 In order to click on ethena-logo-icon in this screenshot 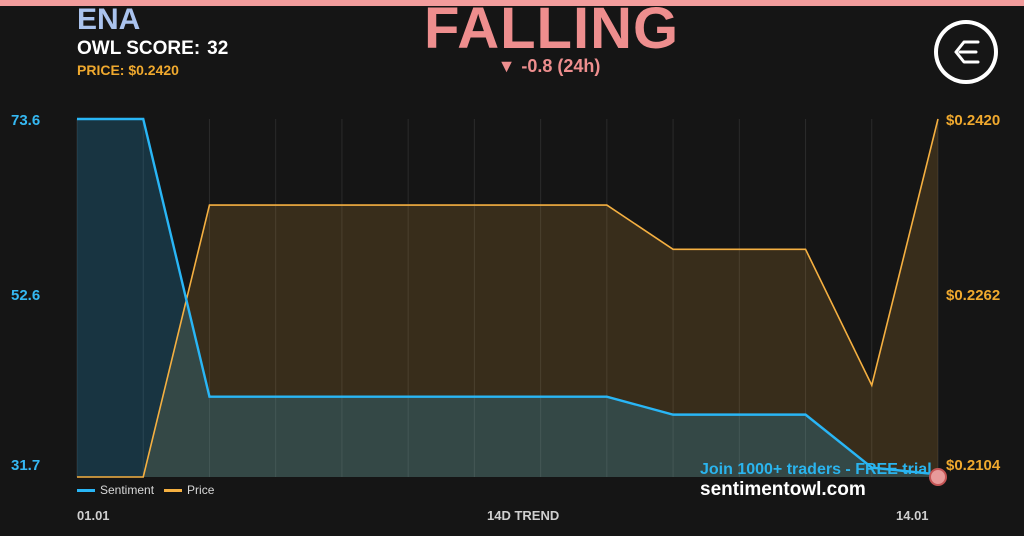, I will do `click(966, 52)`.